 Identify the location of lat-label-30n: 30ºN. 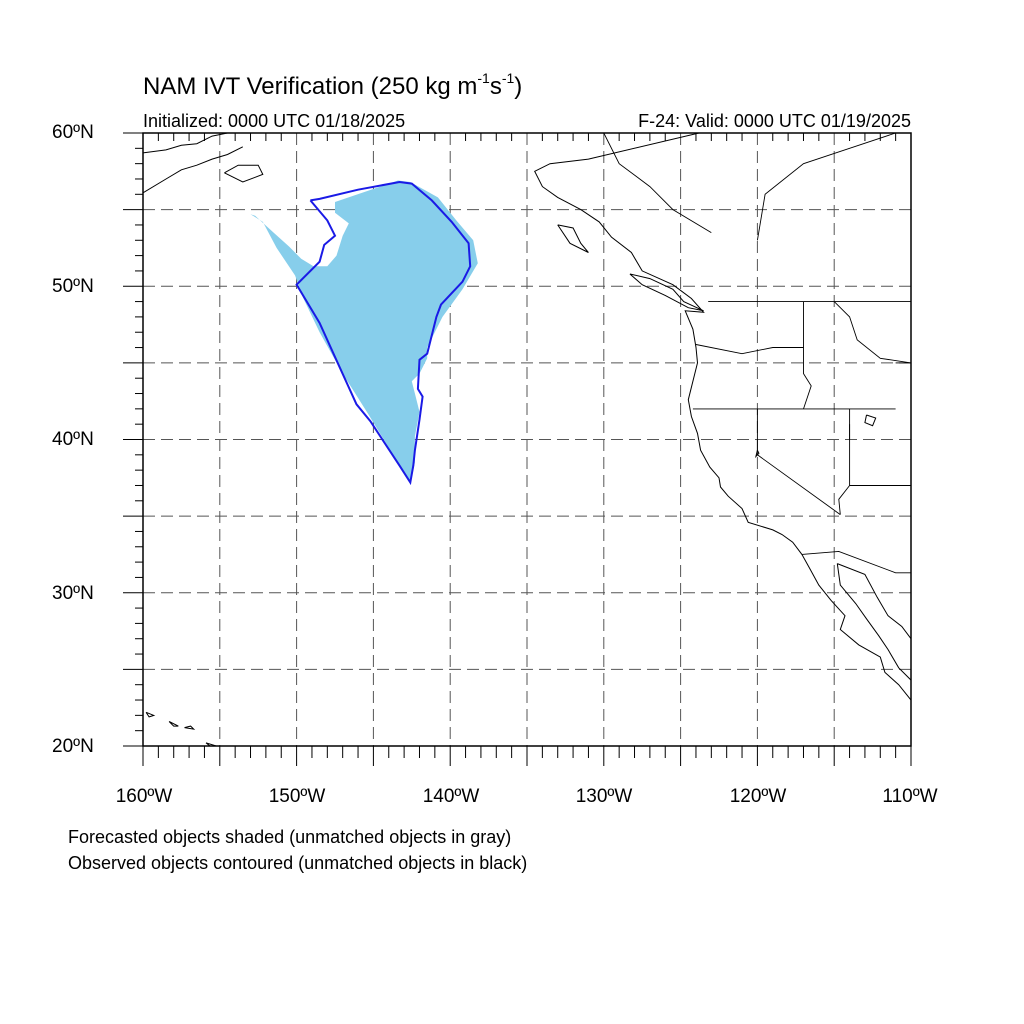
(73, 593).